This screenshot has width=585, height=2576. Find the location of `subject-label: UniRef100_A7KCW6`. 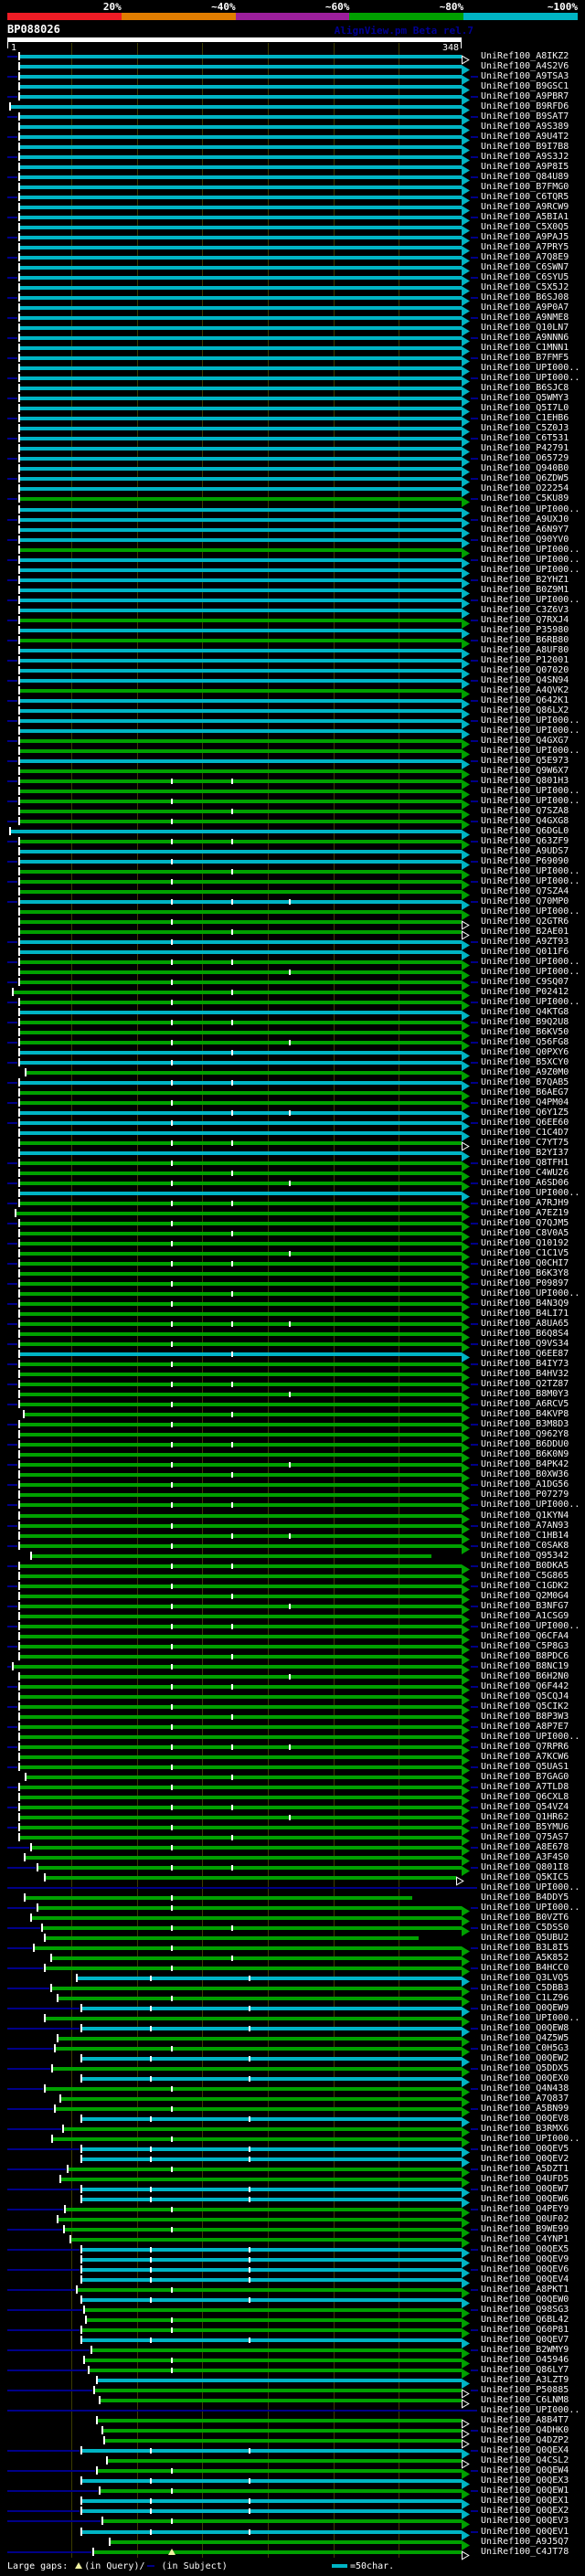

subject-label: UniRef100_A7KCW6 is located at coordinates (525, 1756).